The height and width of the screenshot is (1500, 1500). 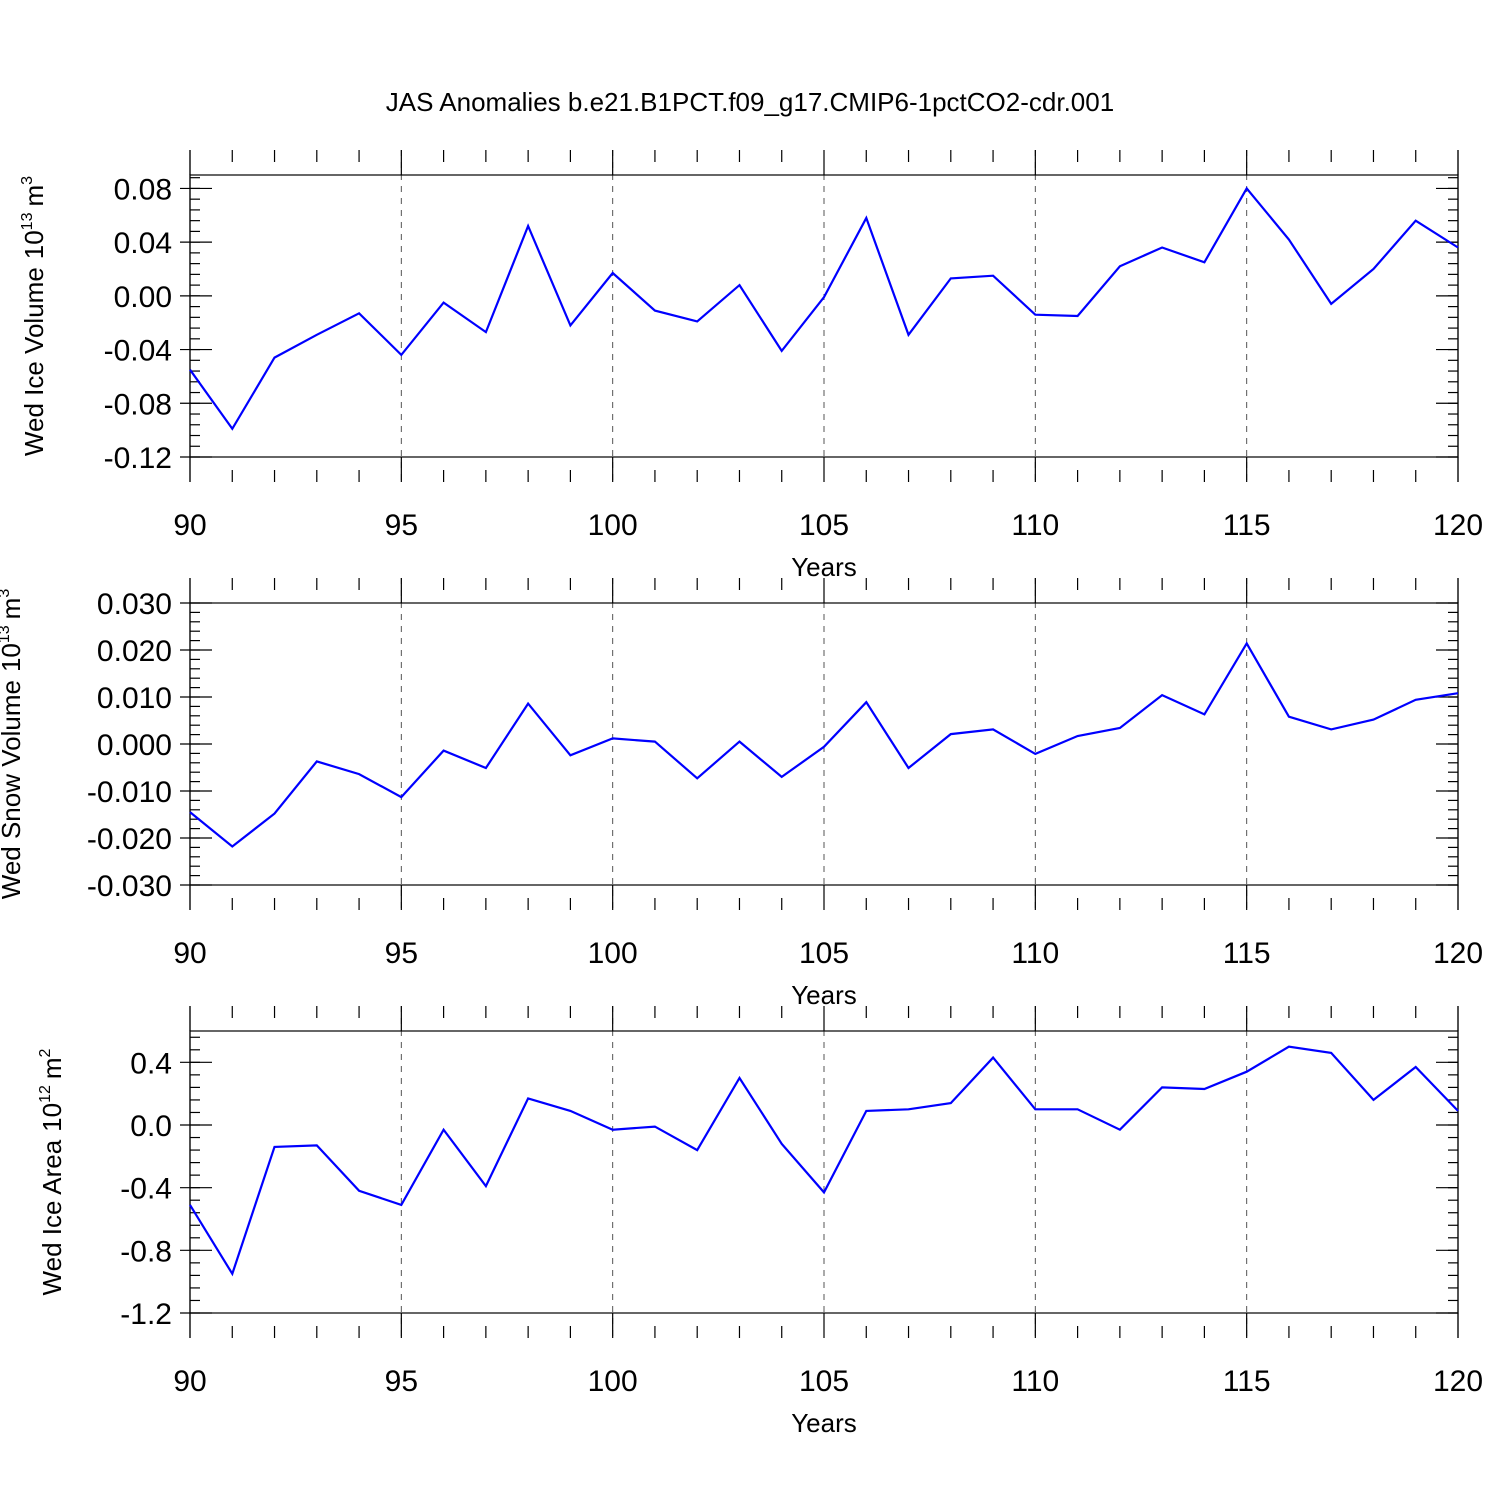 I want to click on y-axis-label: Wed Ice Volume 1013 m3, so click(x=34, y=316).